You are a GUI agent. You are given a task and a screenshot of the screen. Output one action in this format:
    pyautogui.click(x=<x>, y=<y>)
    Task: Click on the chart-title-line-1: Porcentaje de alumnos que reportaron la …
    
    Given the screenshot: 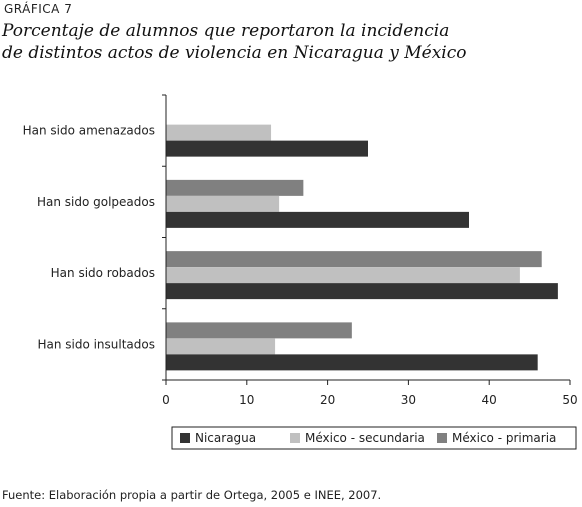 What is the action you would take?
    pyautogui.click(x=226, y=31)
    